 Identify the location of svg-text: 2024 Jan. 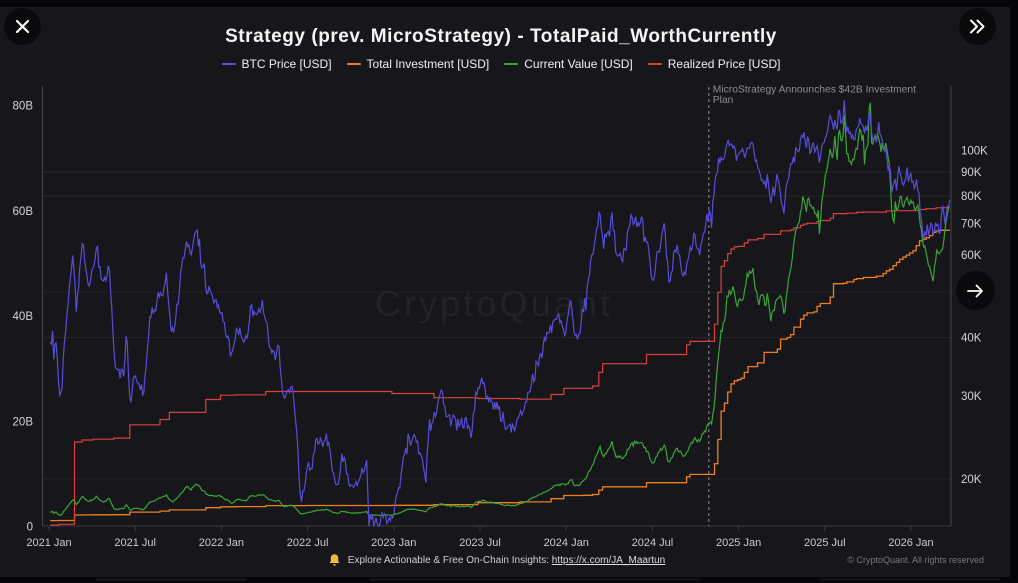
(566, 543).